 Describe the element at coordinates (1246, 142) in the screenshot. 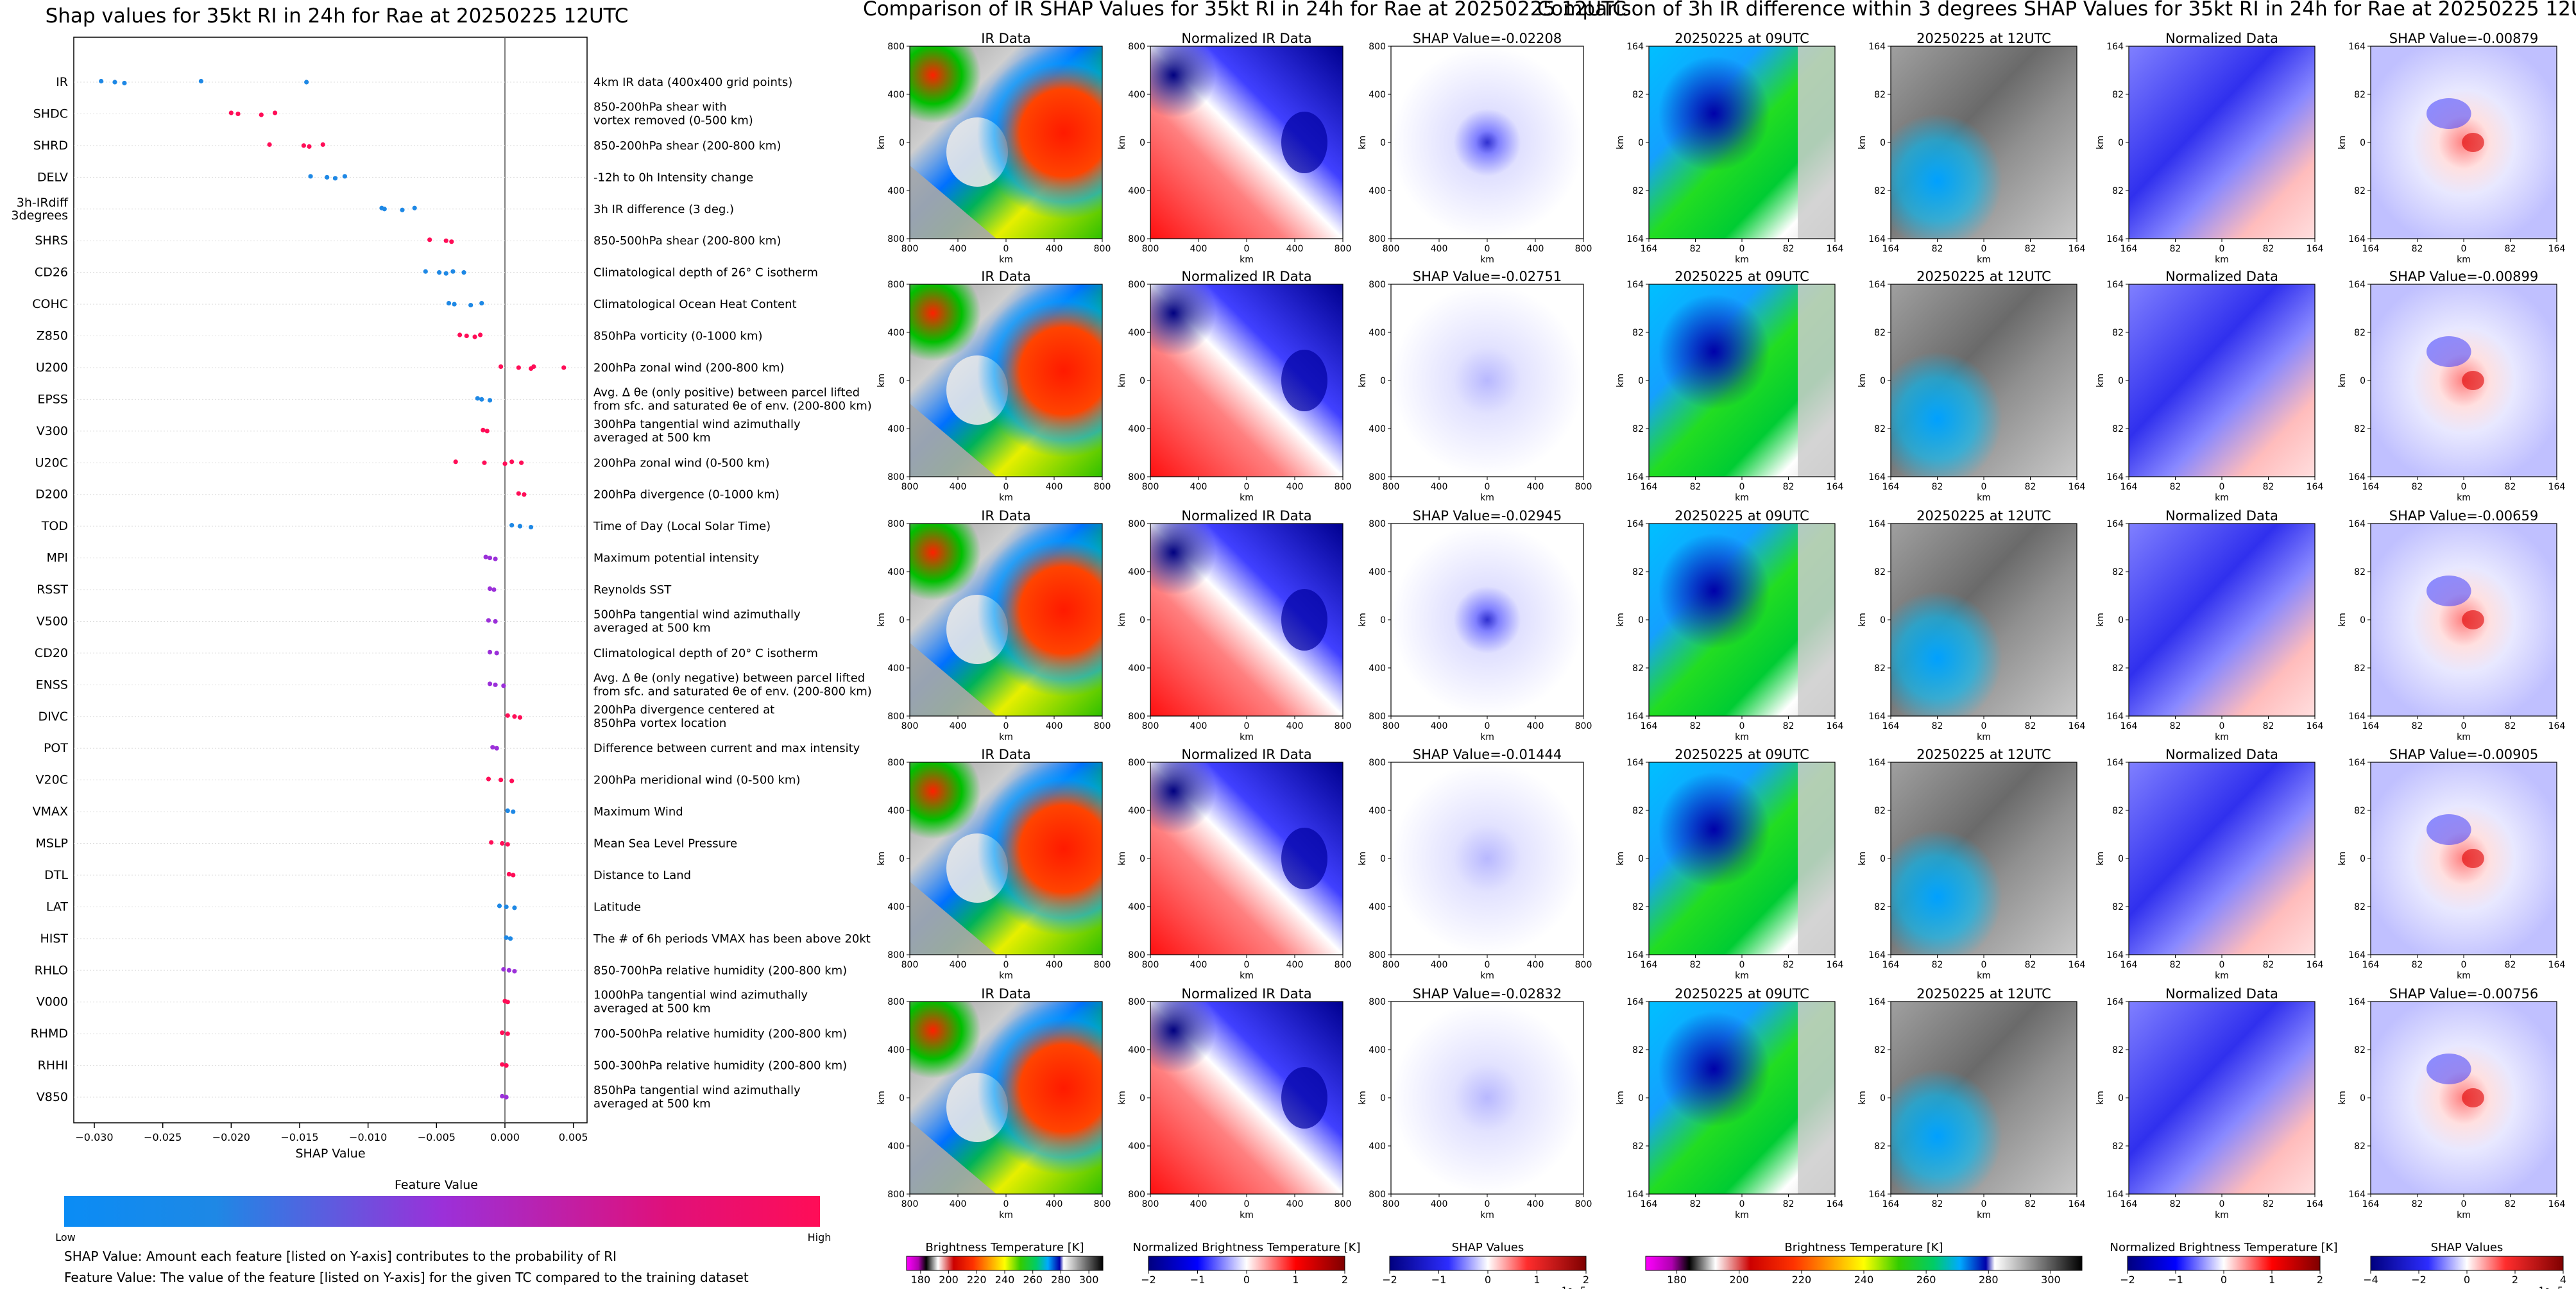

I see `normalized-ir-image` at that location.